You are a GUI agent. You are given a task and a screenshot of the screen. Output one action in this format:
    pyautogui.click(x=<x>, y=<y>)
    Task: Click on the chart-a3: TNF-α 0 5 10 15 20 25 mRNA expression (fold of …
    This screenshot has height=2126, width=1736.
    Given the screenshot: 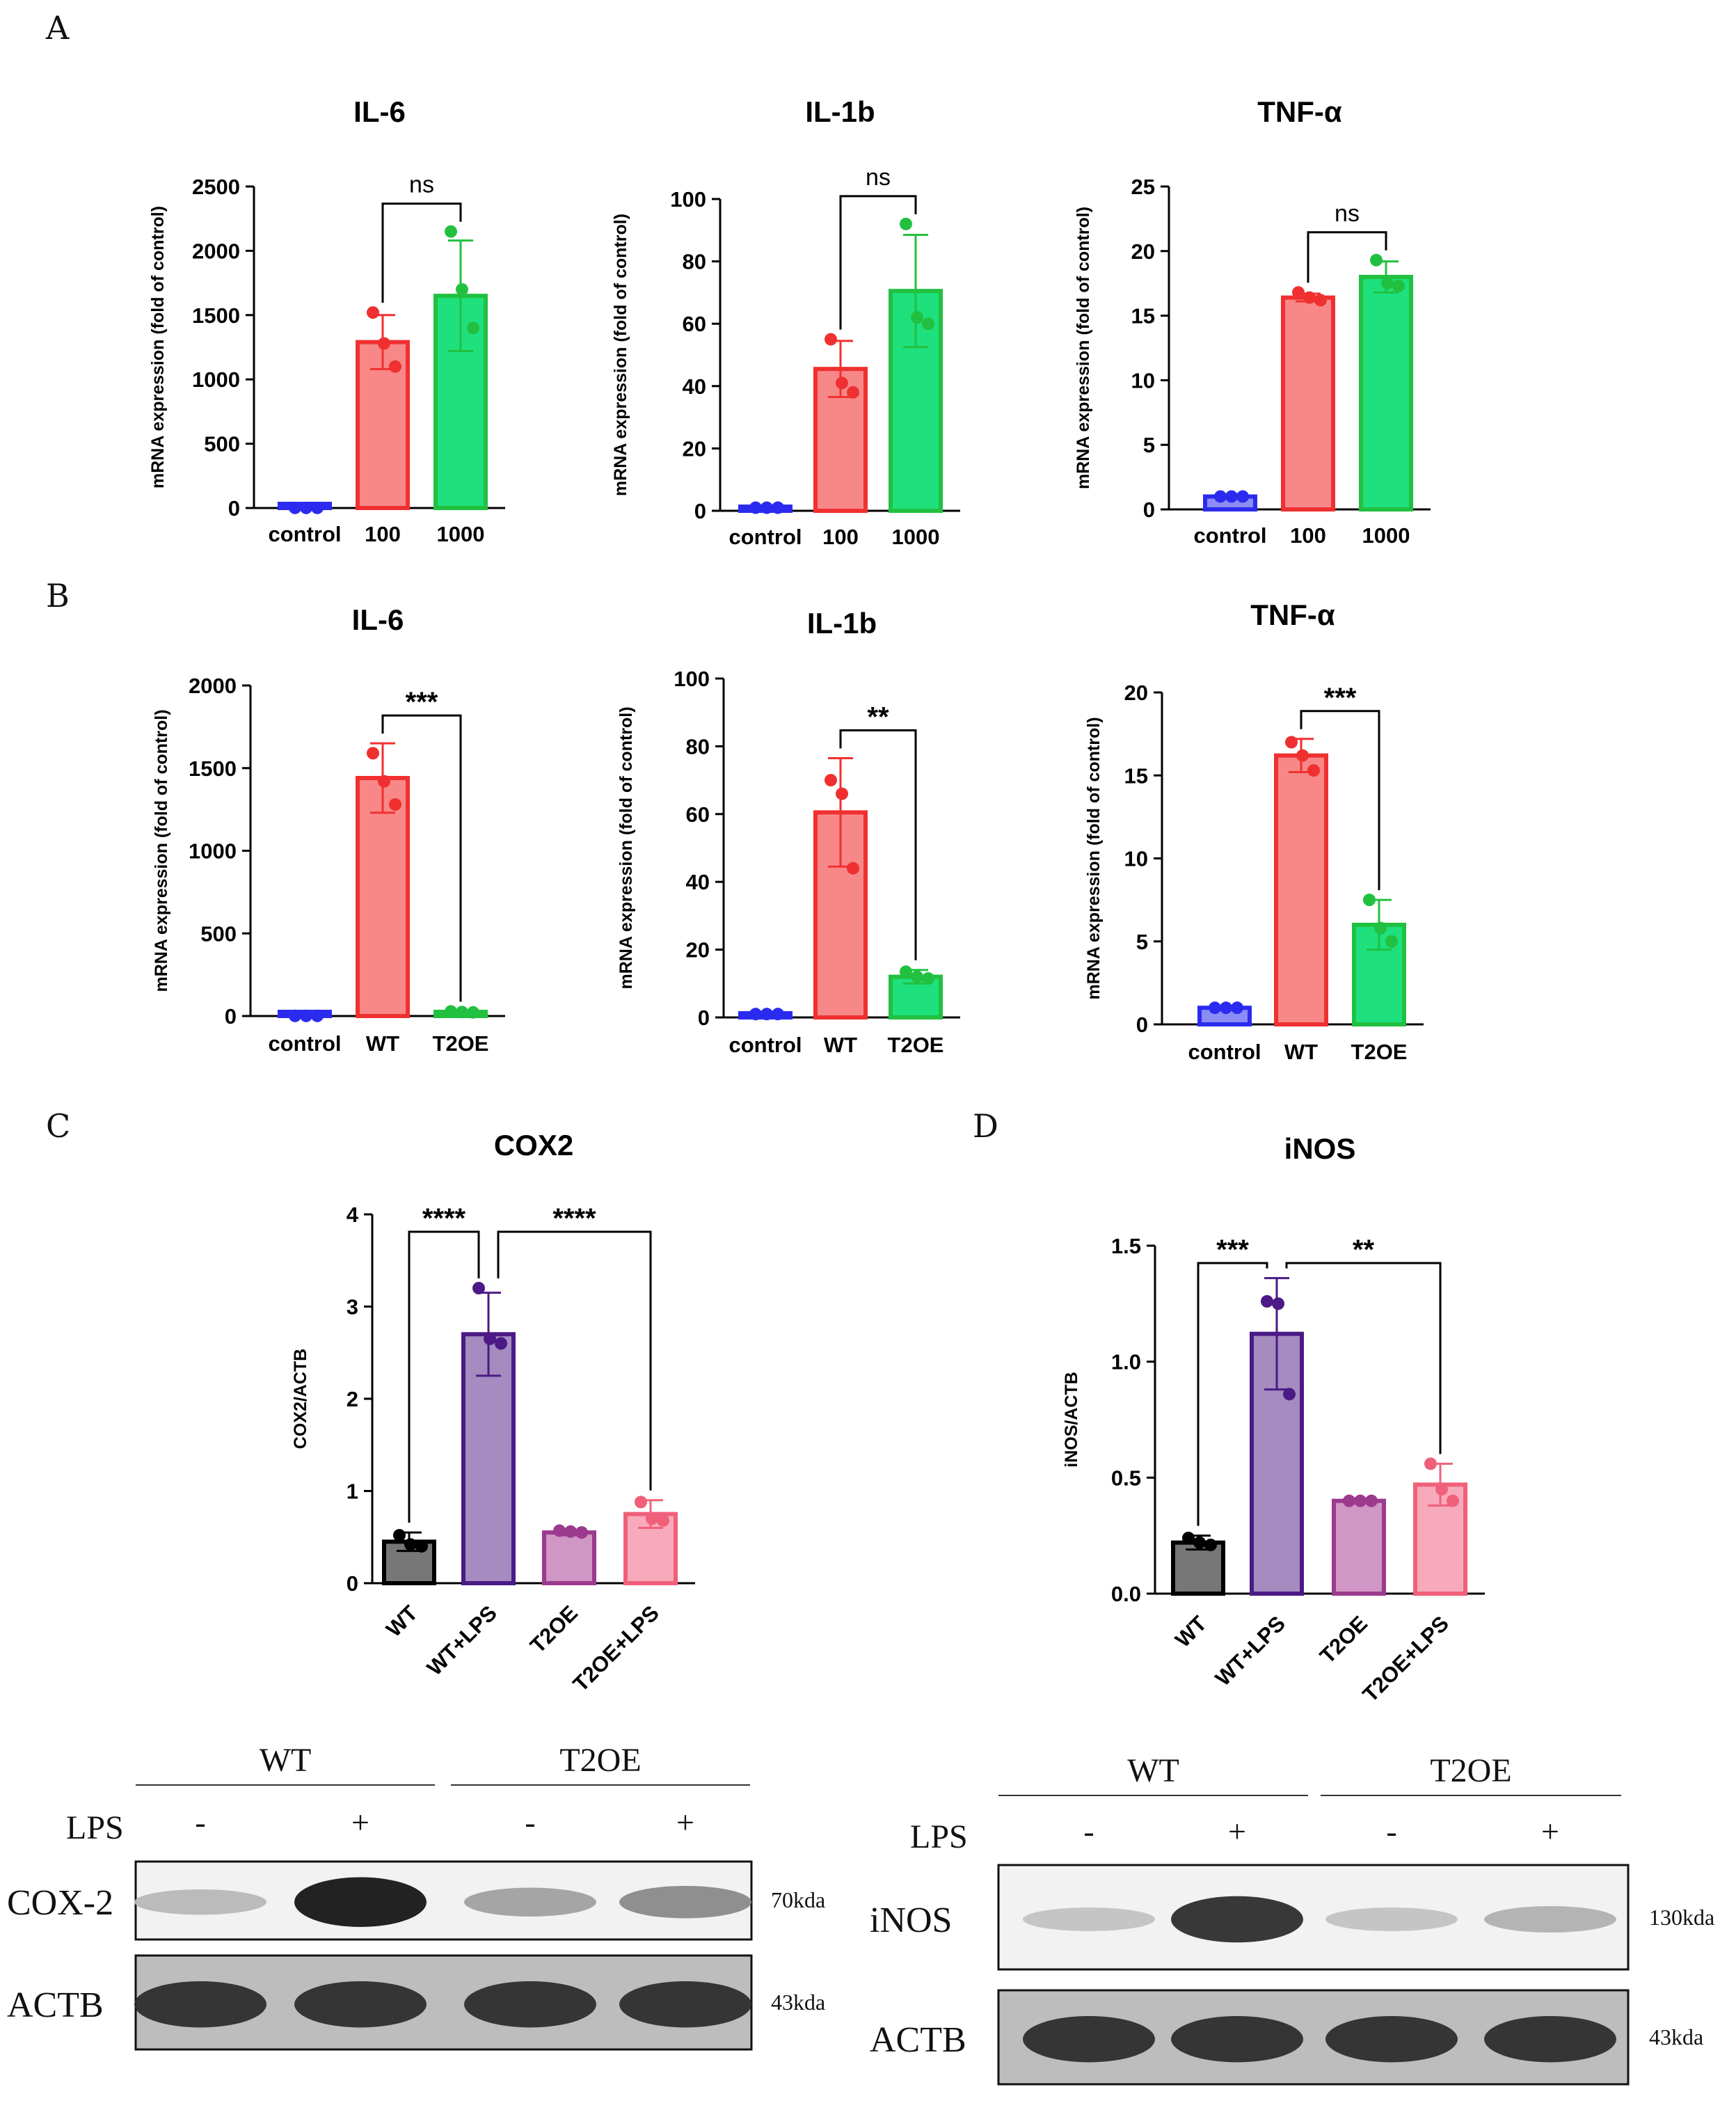 What is the action you would take?
    pyautogui.click(x=1252, y=321)
    